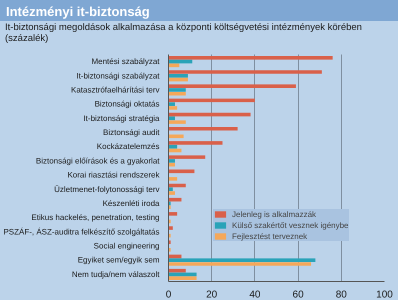 Image resolution: width=398 pixels, height=303 pixels. I want to click on y-tick-label: Üzletmenet-folytonossági terv, so click(107, 189).